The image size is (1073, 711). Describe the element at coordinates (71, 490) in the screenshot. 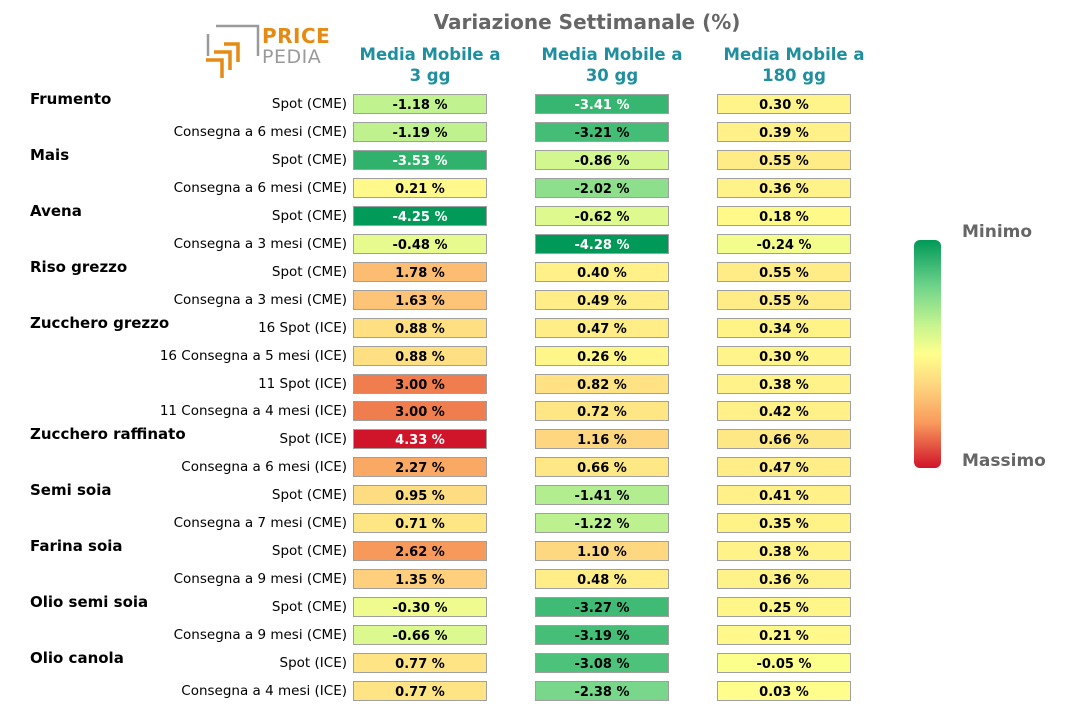

I see `group-label: Semi soia` at that location.